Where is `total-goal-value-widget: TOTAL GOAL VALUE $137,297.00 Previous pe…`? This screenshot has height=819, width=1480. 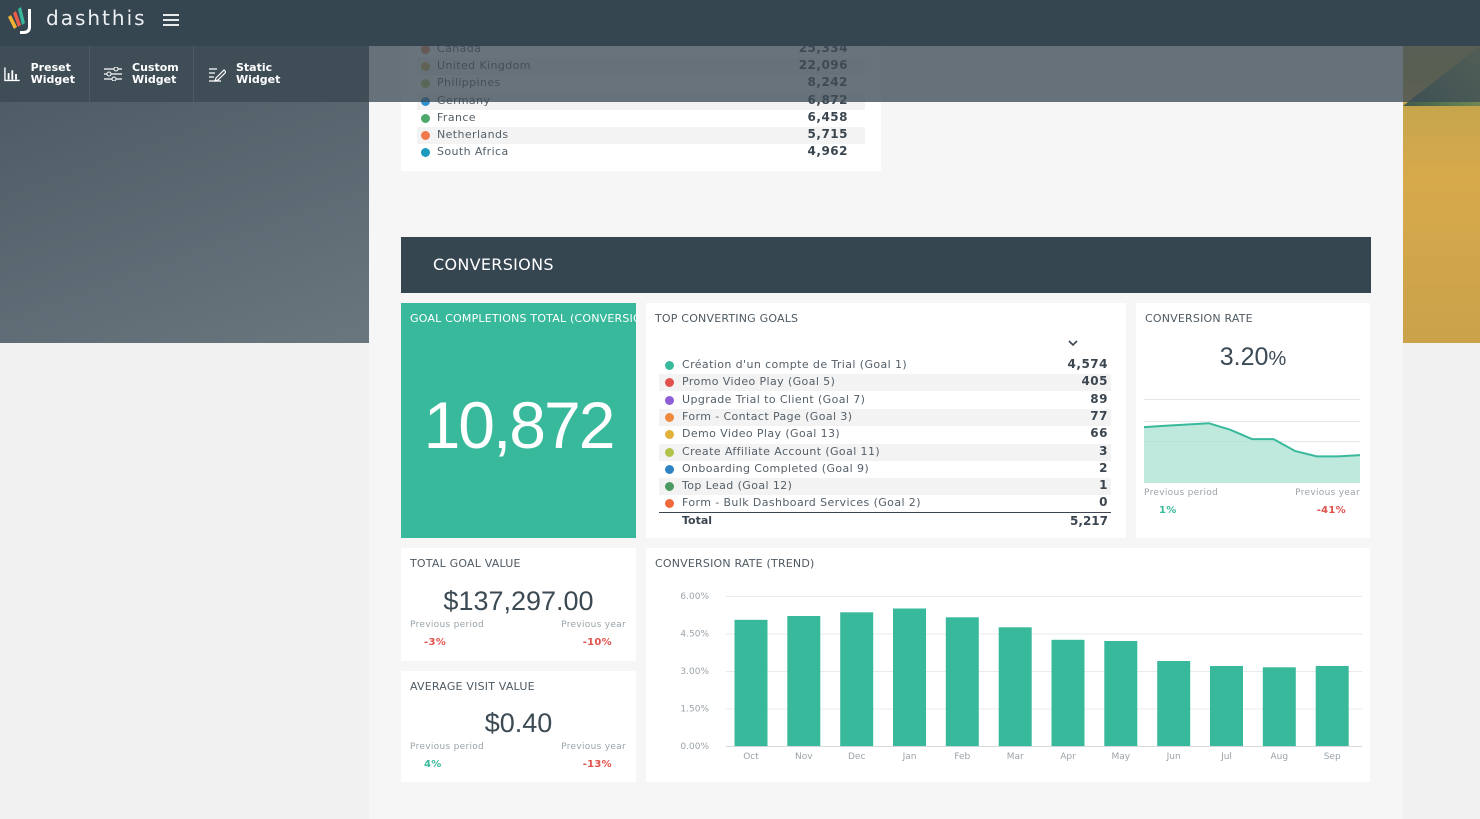
total-goal-value-widget: TOTAL GOAL VALUE $137,297.00 Previous pe… is located at coordinates (518, 604).